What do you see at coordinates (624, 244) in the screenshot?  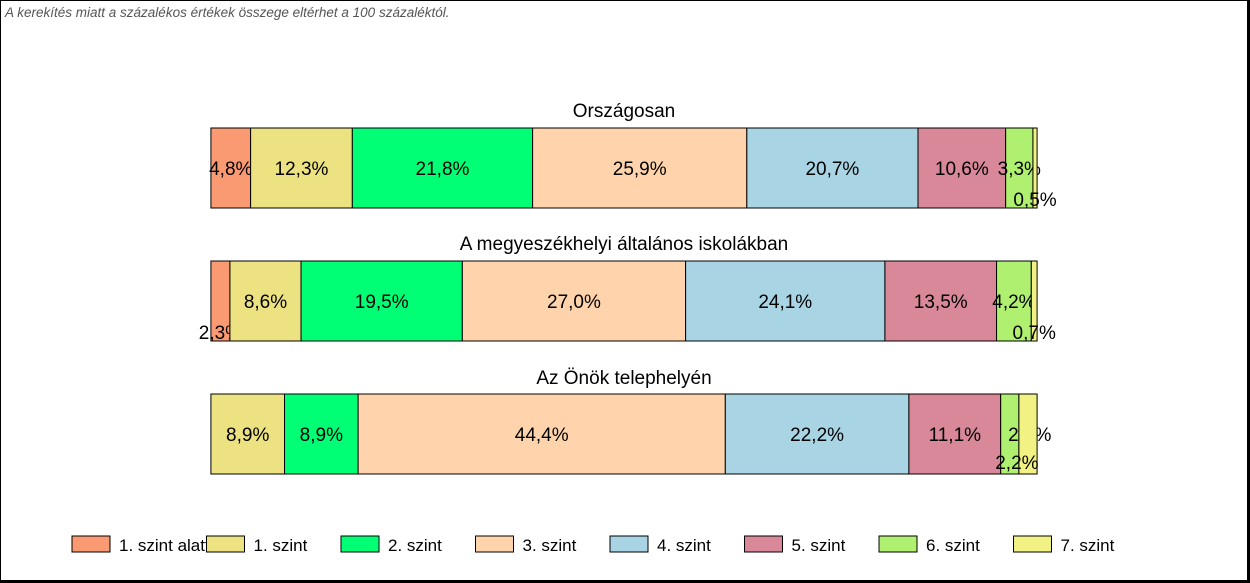 I see `bar-title-1: A megyeszékhelyi általános iskolákban` at bounding box center [624, 244].